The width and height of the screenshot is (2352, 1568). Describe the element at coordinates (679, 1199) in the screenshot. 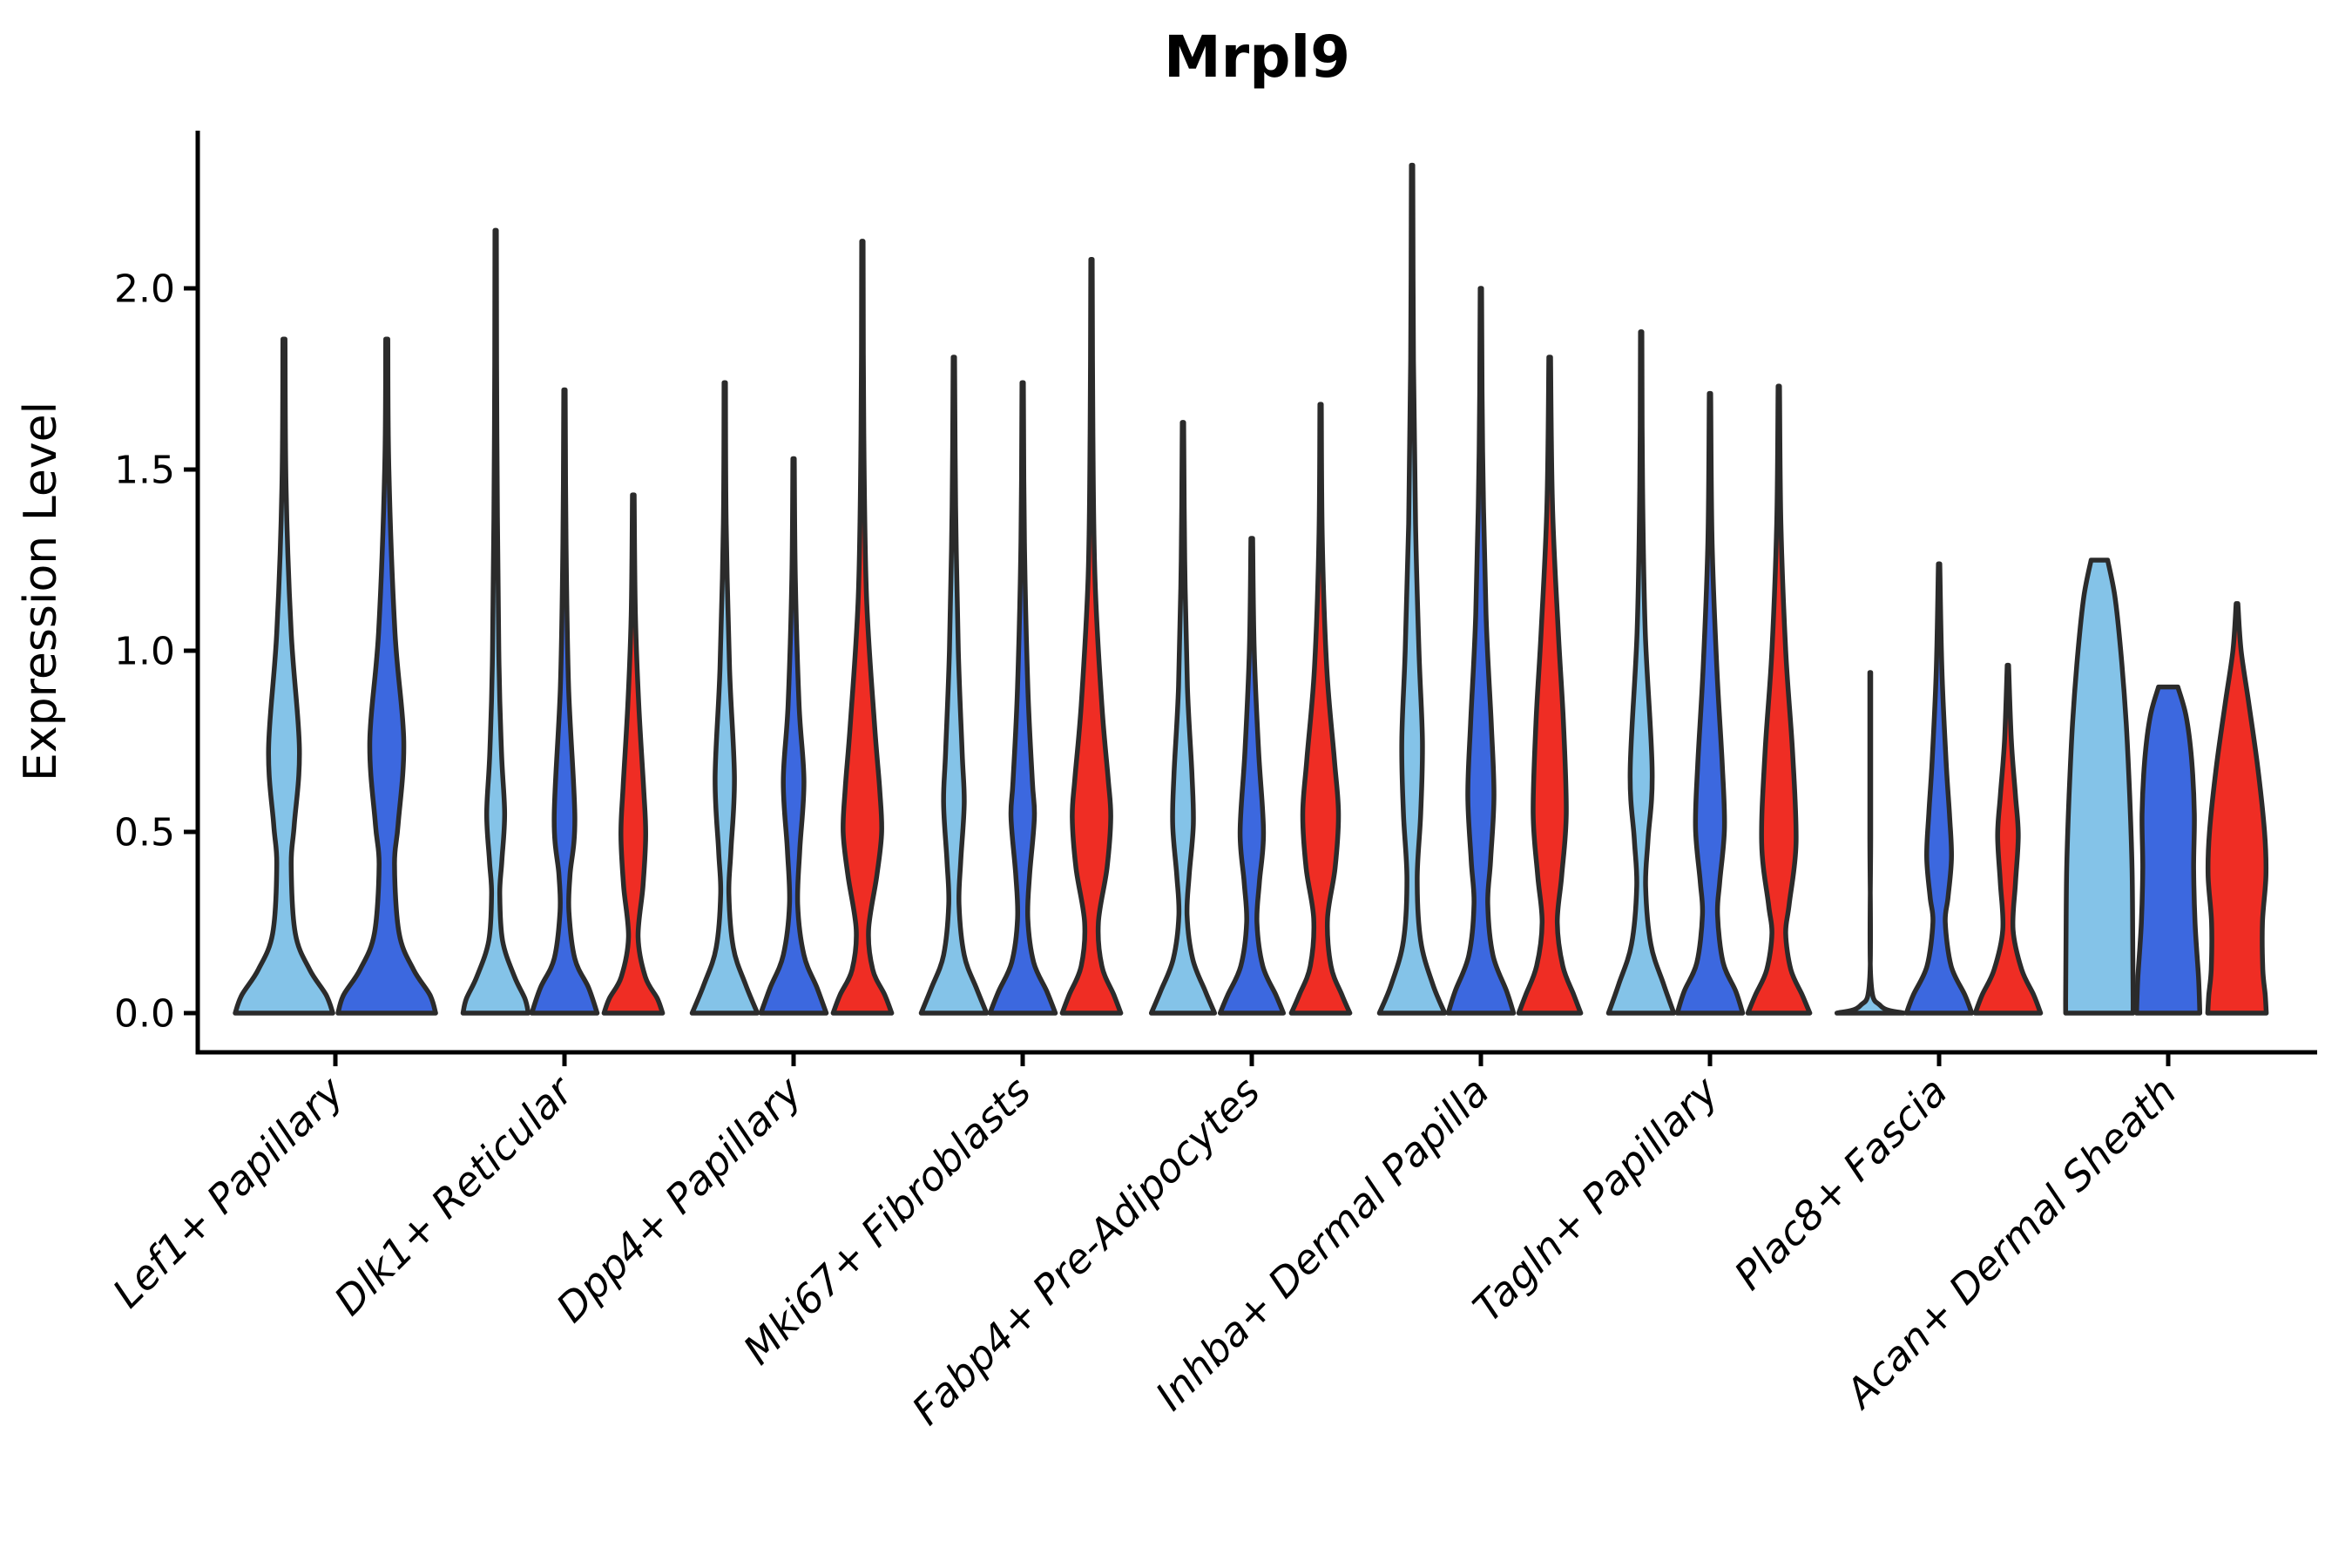

I see `x-tick-label: Dpp4+ Papillary` at that location.